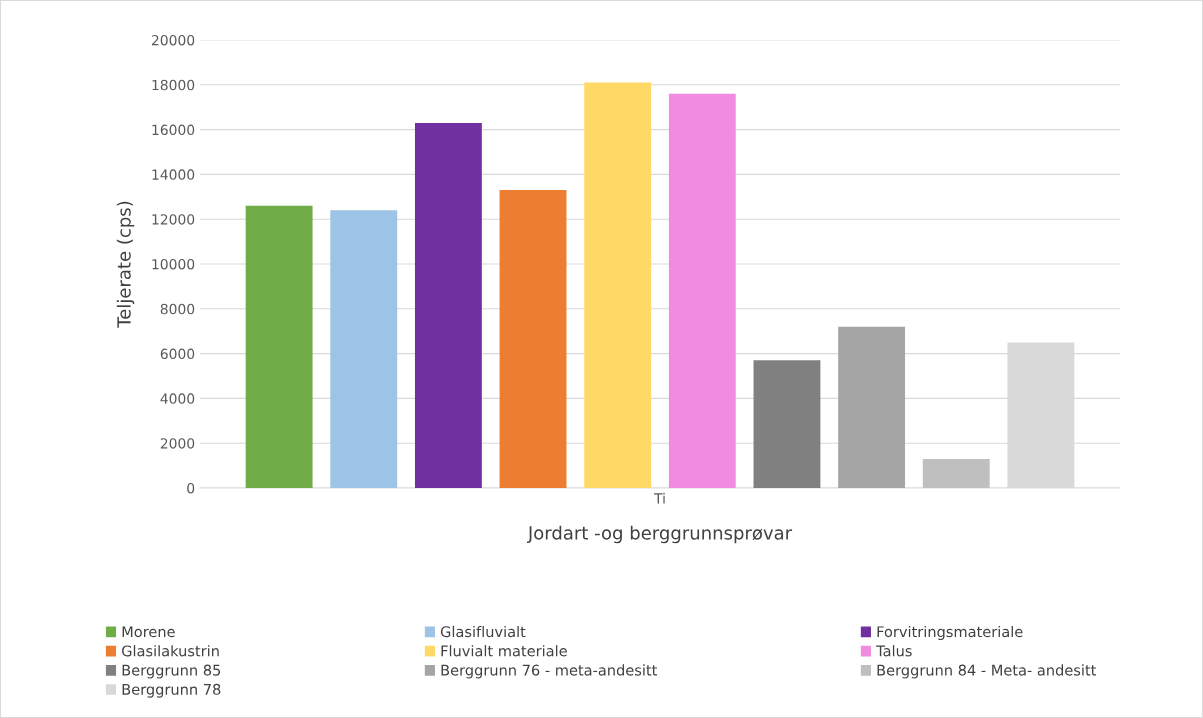 This screenshot has height=718, width=1203. What do you see at coordinates (177, 309) in the screenshot?
I see `y-tick-label: 8000` at bounding box center [177, 309].